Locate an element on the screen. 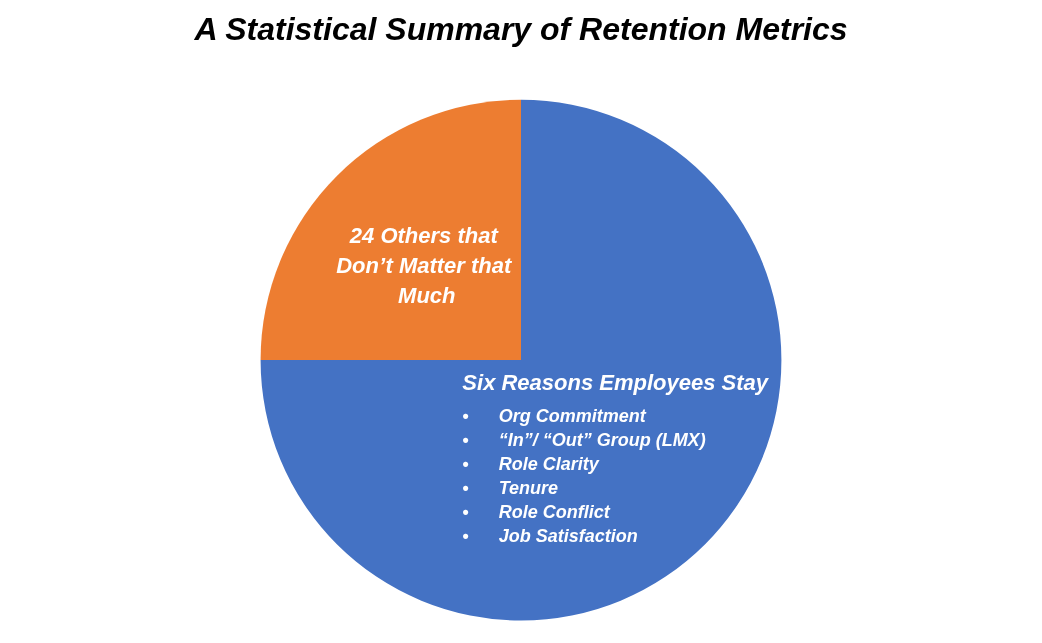 The image size is (1042, 643). slice-label: Six Reasons Employees Stay is located at coordinates (616, 382).